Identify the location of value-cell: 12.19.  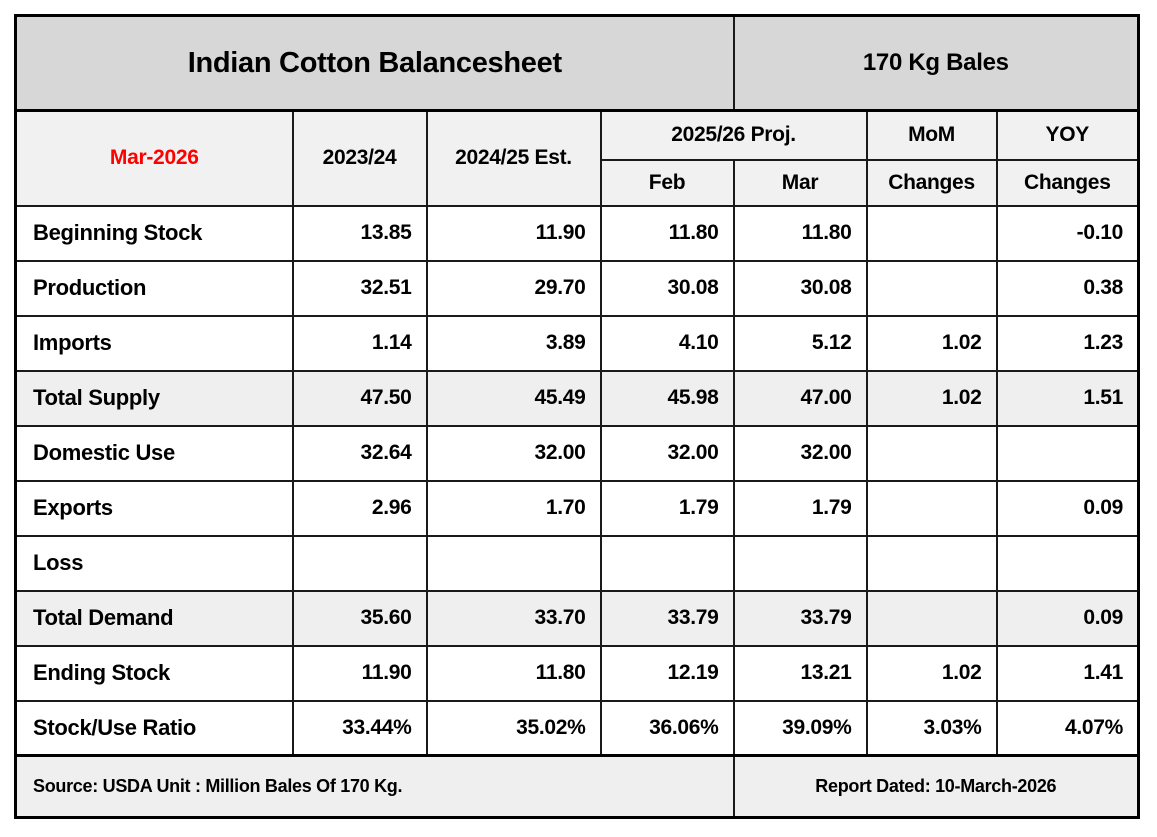
(667, 673).